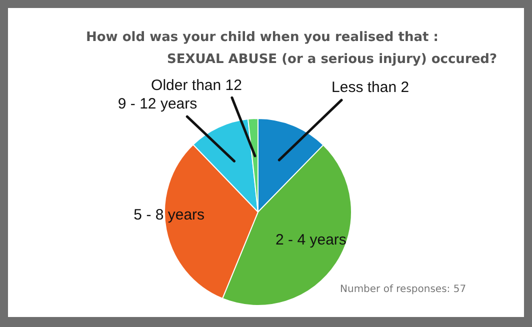 The image size is (532, 327). I want to click on slice-label: Less than 2, so click(371, 87).